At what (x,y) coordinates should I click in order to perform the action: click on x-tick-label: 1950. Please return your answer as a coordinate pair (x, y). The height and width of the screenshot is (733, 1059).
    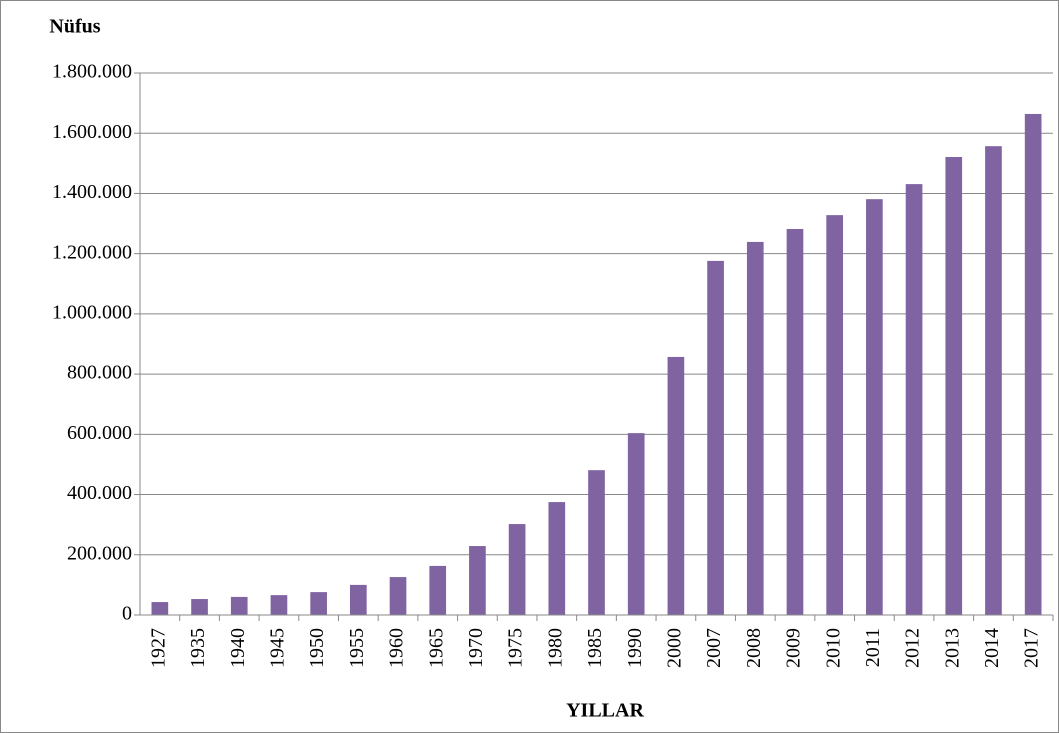
    Looking at the image, I should click on (317, 648).